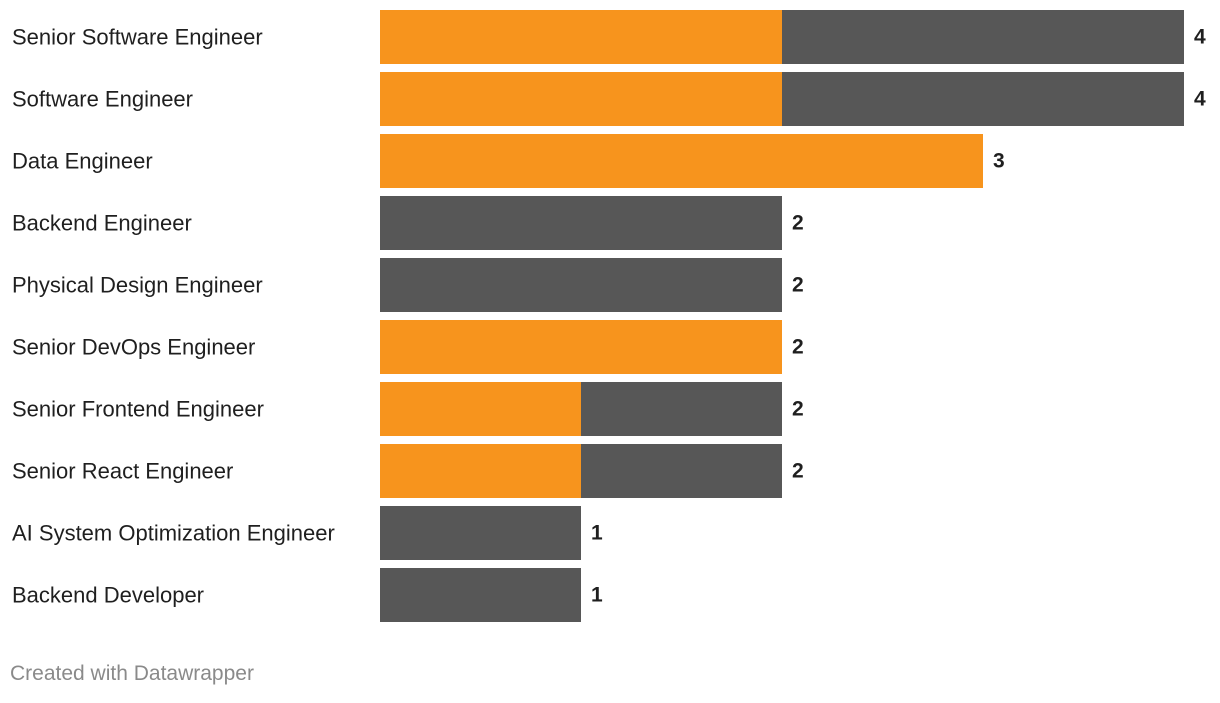 The image size is (1220, 703). Describe the element at coordinates (137, 285) in the screenshot. I see `category-label: Physical Design Engineer` at that location.